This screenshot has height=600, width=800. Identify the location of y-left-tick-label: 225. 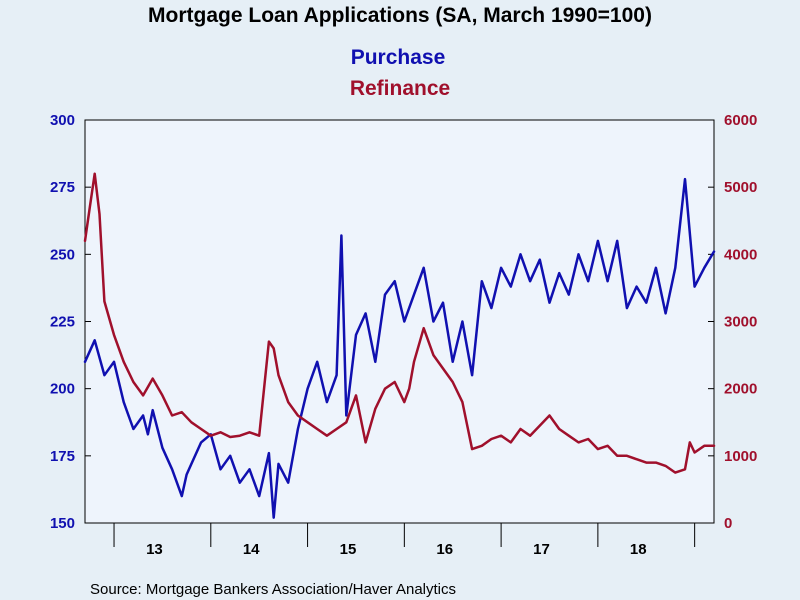
(62, 322).